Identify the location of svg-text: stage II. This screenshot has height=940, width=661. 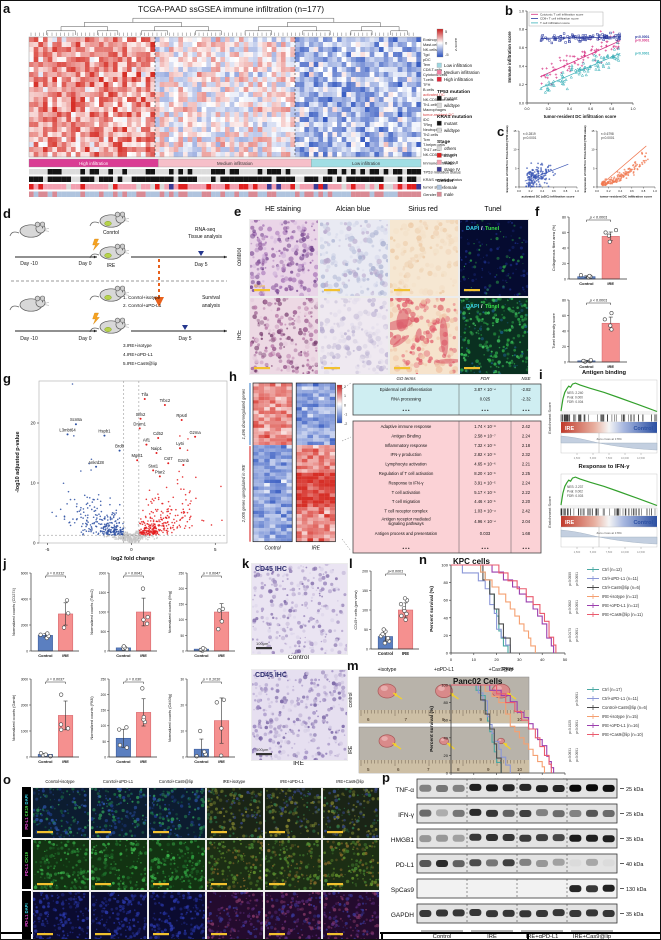
(451, 162).